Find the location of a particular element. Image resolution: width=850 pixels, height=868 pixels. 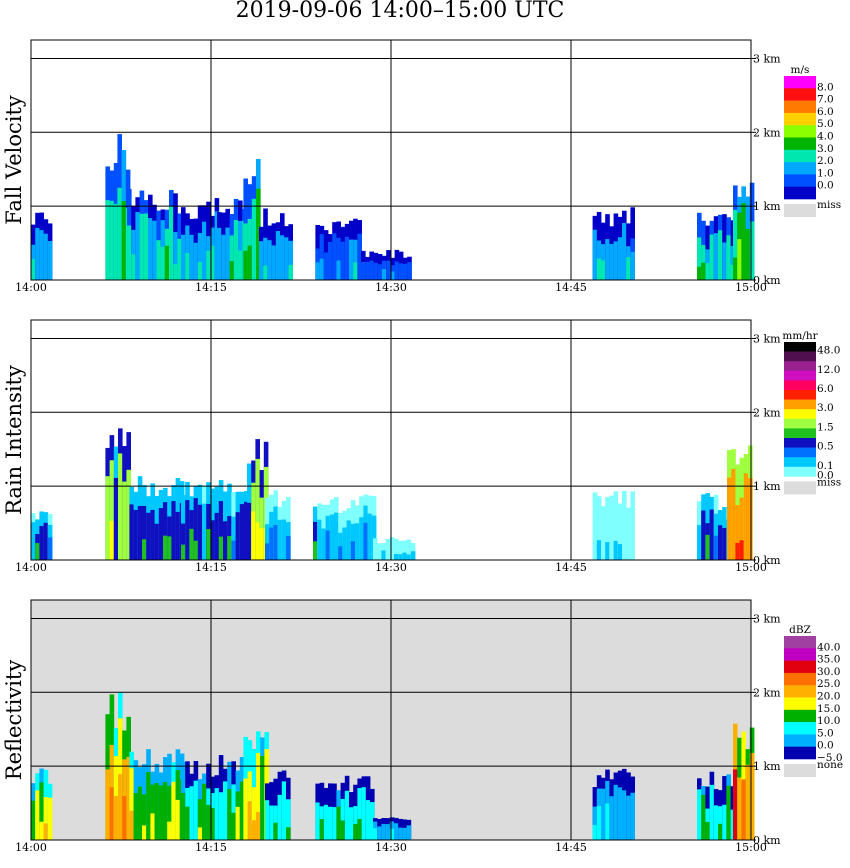

x-tick-label: 14:15 is located at coordinates (211, 287).